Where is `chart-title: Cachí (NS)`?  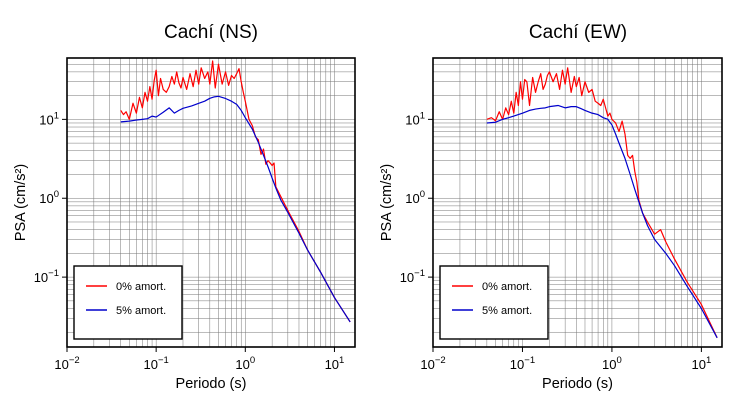
chart-title: Cachí (NS) is located at coordinates (211, 32).